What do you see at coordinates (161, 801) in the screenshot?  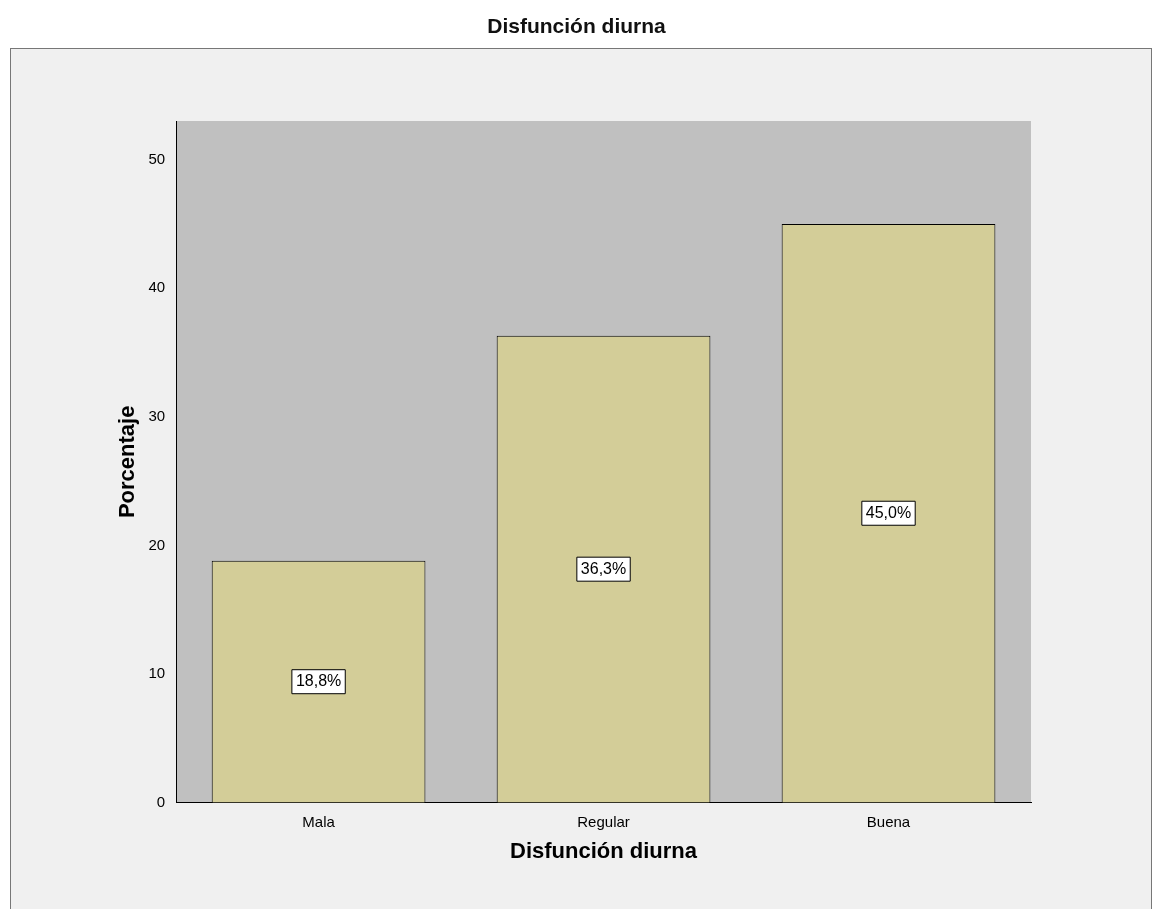 I see `y-tick-label: 0` at bounding box center [161, 801].